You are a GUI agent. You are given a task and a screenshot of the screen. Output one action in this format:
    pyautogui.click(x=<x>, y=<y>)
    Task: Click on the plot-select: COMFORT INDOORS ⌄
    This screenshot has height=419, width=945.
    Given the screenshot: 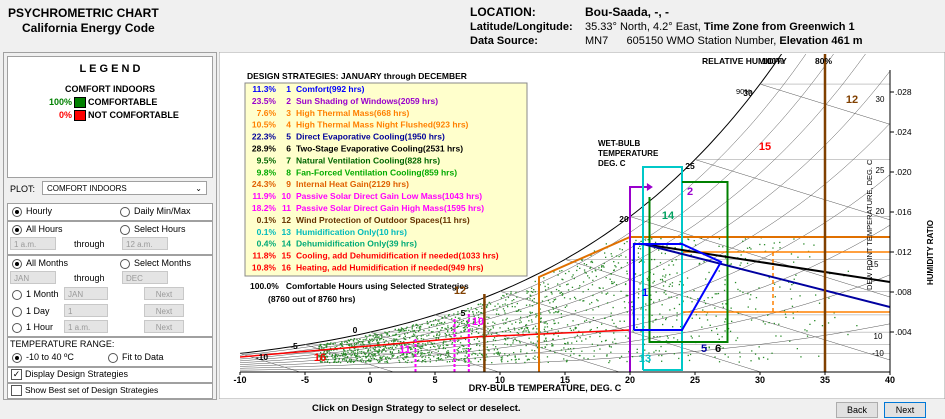 What is the action you would take?
    pyautogui.click(x=124, y=188)
    